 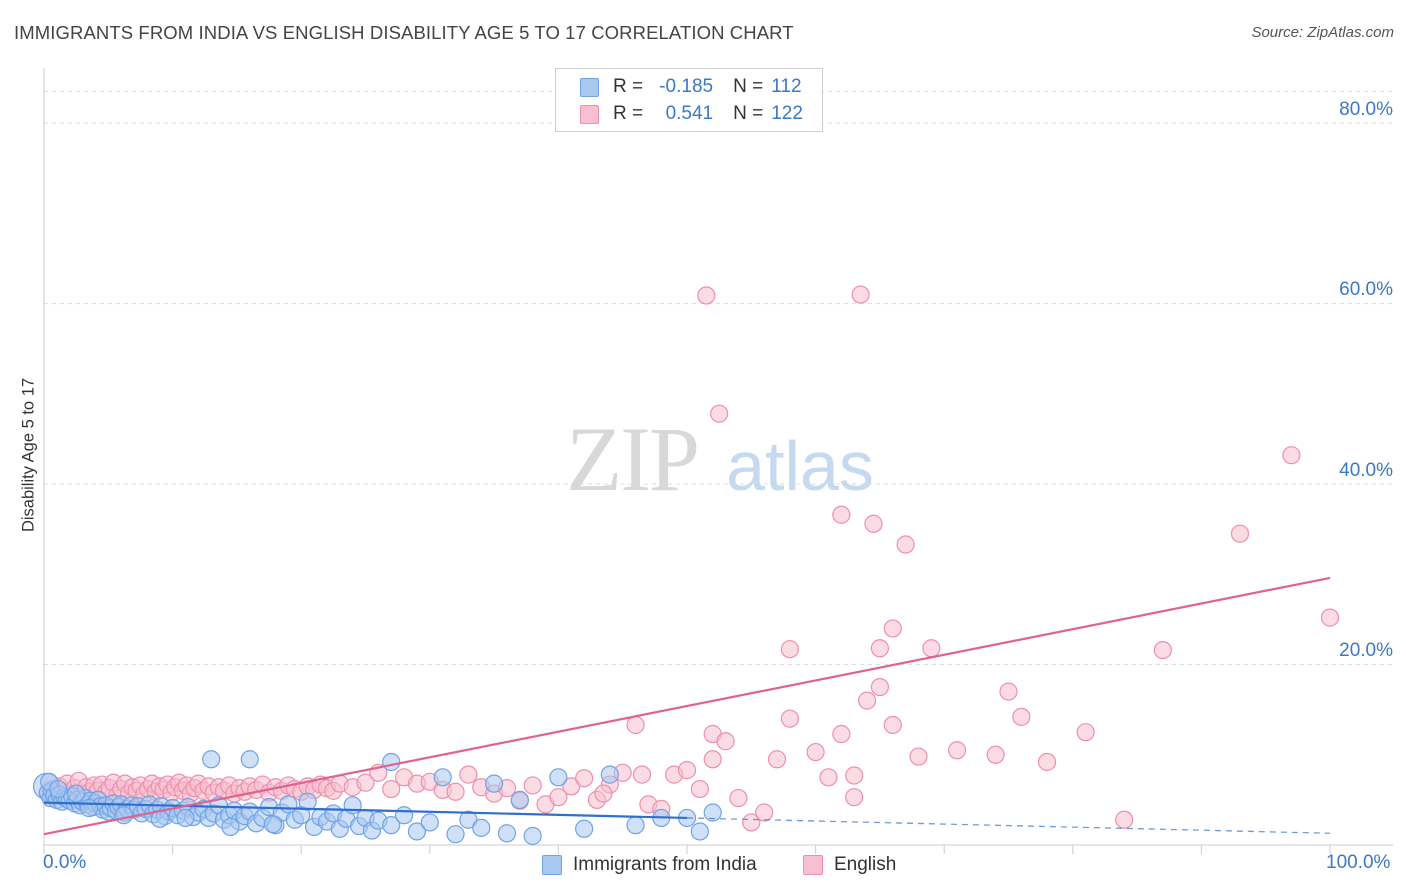 I want to click on legend-n-value: 122, so click(x=787, y=113).